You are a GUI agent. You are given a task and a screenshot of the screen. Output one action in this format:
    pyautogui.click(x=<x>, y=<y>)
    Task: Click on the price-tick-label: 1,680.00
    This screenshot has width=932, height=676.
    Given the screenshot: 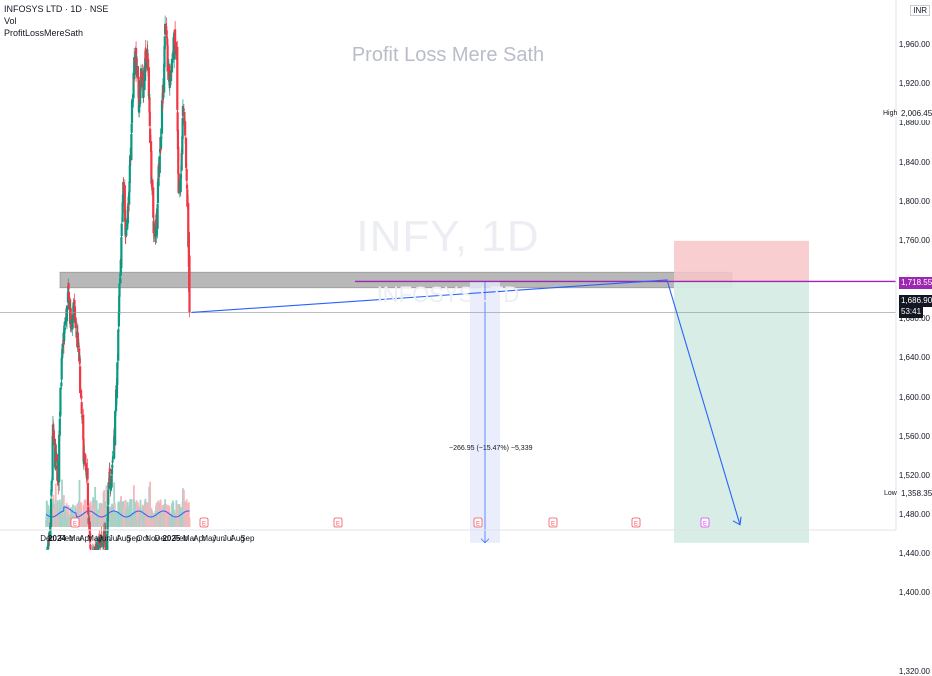 What is the action you would take?
    pyautogui.click(x=914, y=319)
    